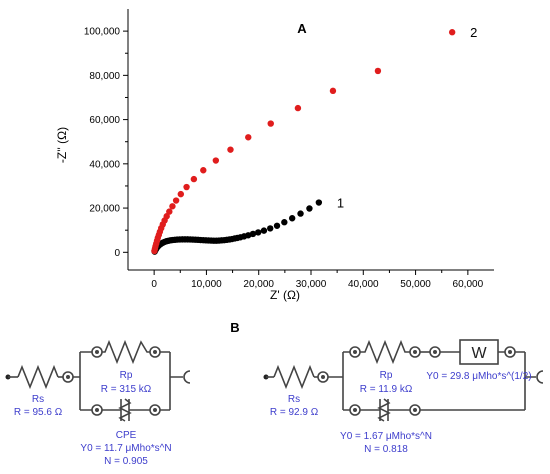  Describe the element at coordinates (294, 412) in the screenshot. I see `rs-value: R = 92.9 Ω` at that location.